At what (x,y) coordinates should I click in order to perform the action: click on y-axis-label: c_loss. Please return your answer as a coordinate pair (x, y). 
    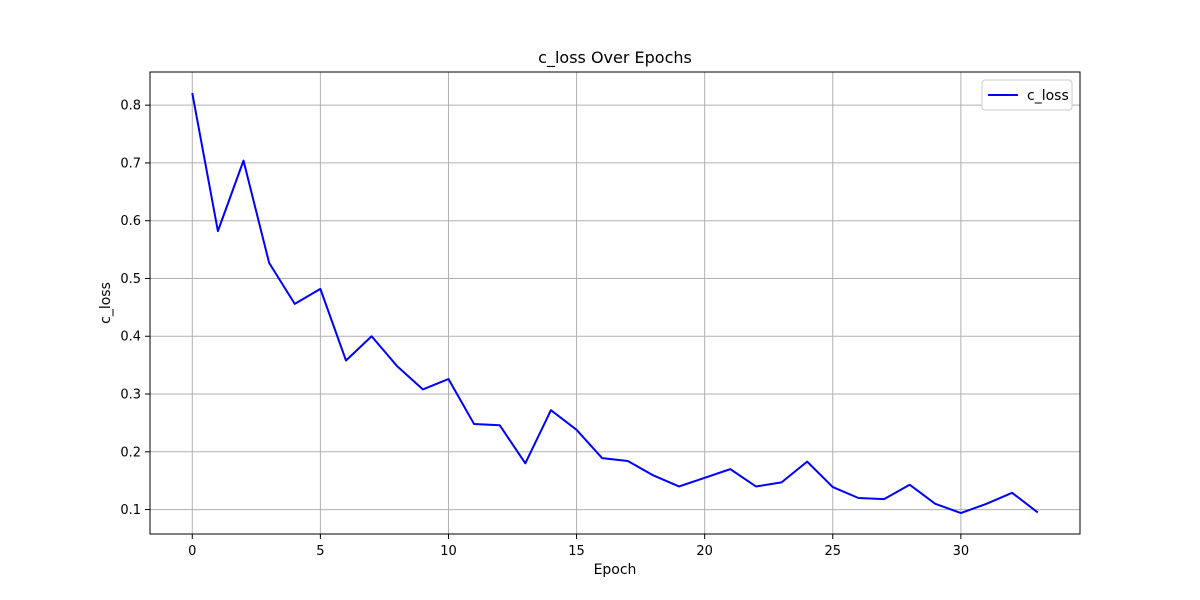
    Looking at the image, I should click on (106, 303).